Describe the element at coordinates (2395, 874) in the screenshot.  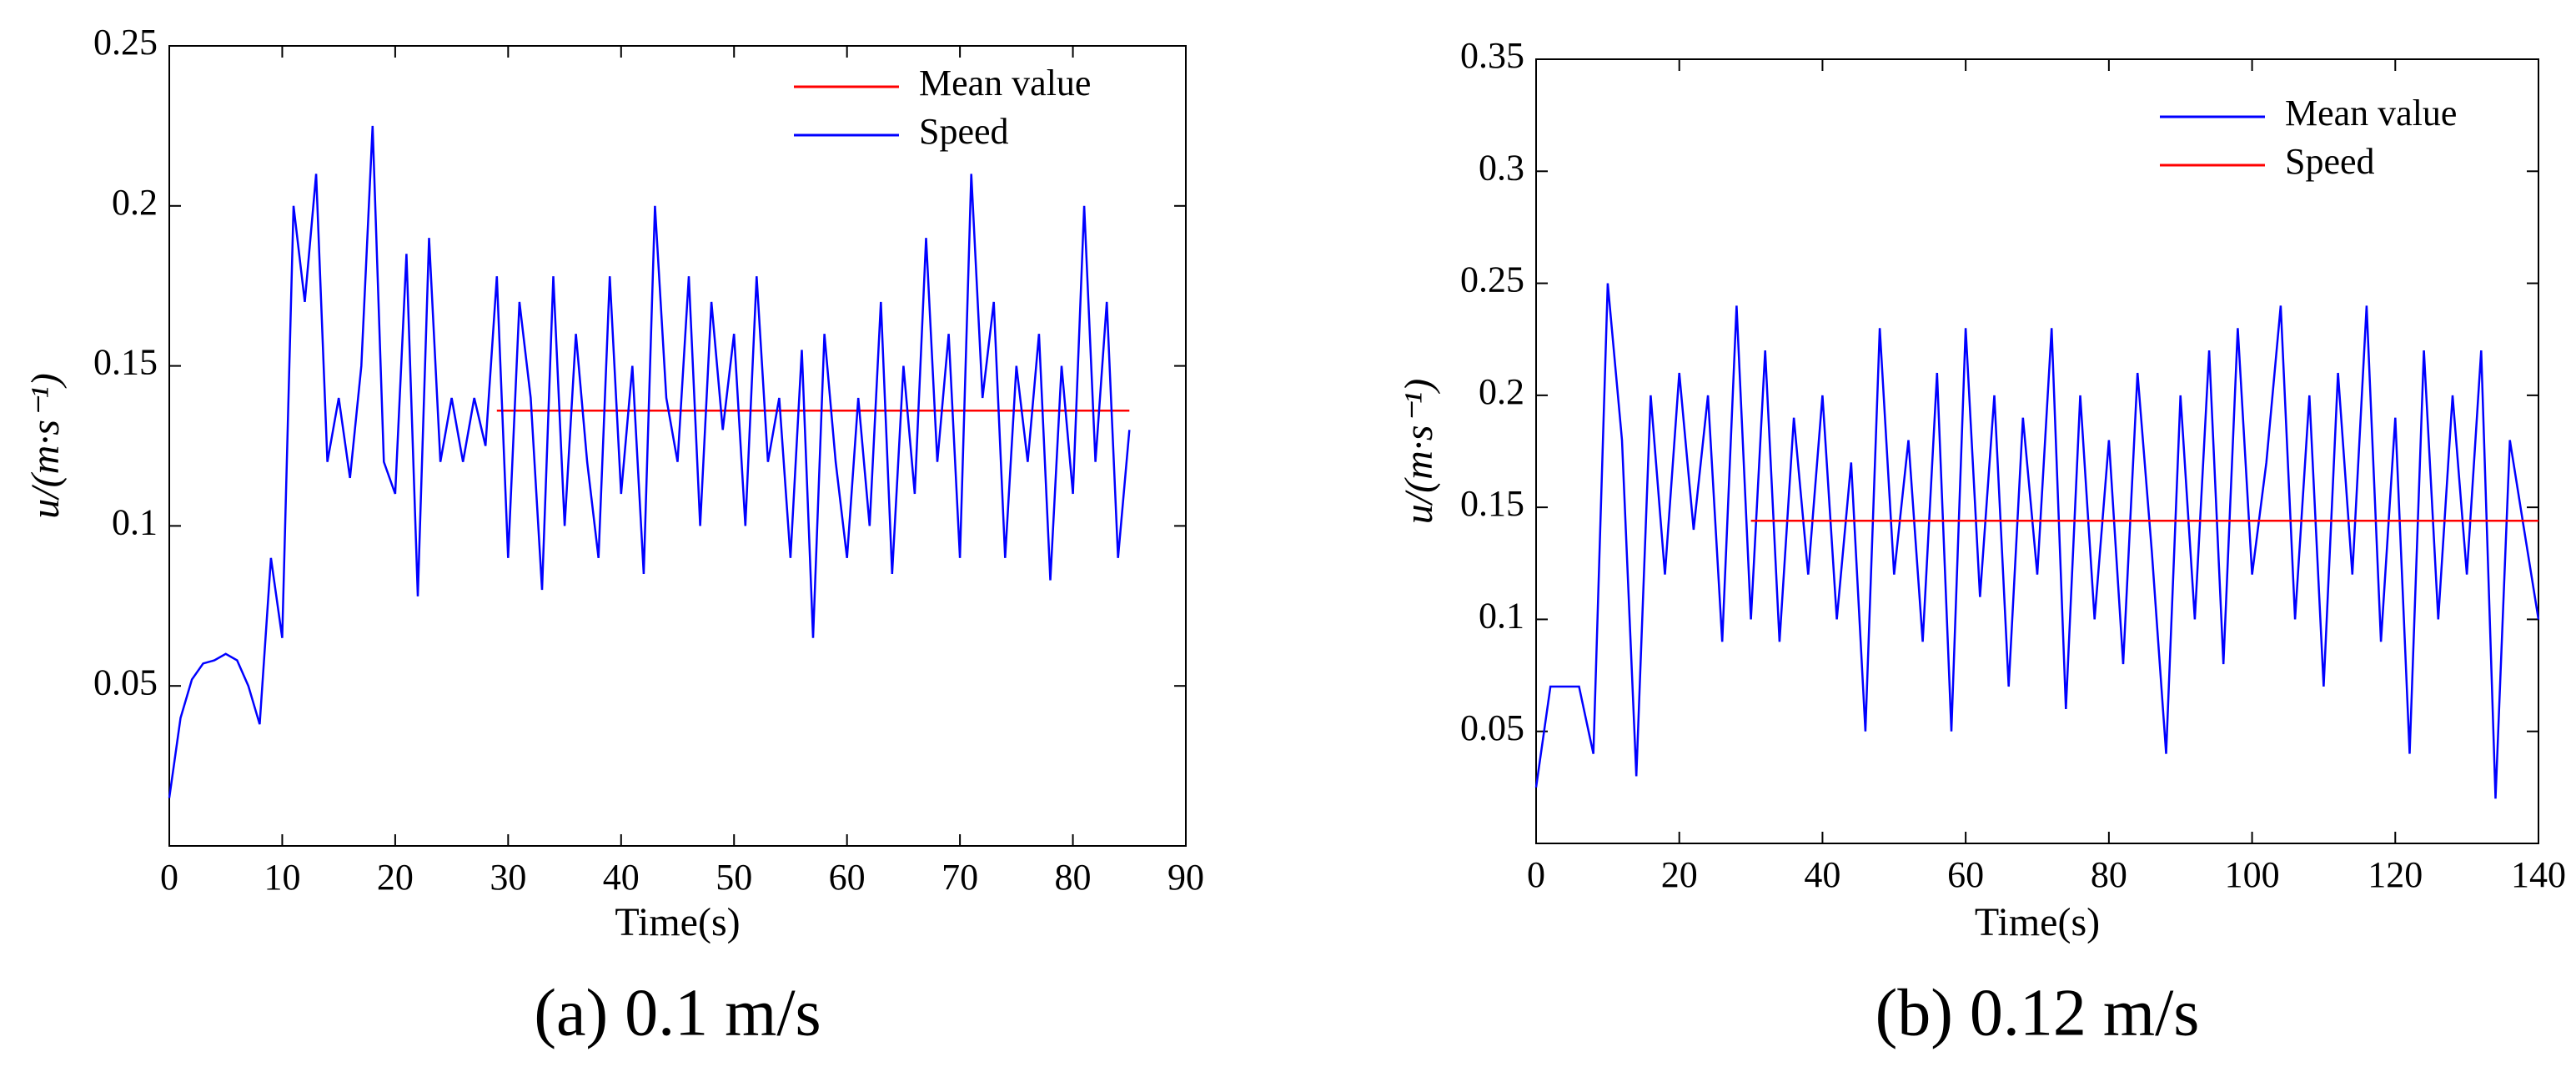
I see `x-tick-label: 120` at that location.